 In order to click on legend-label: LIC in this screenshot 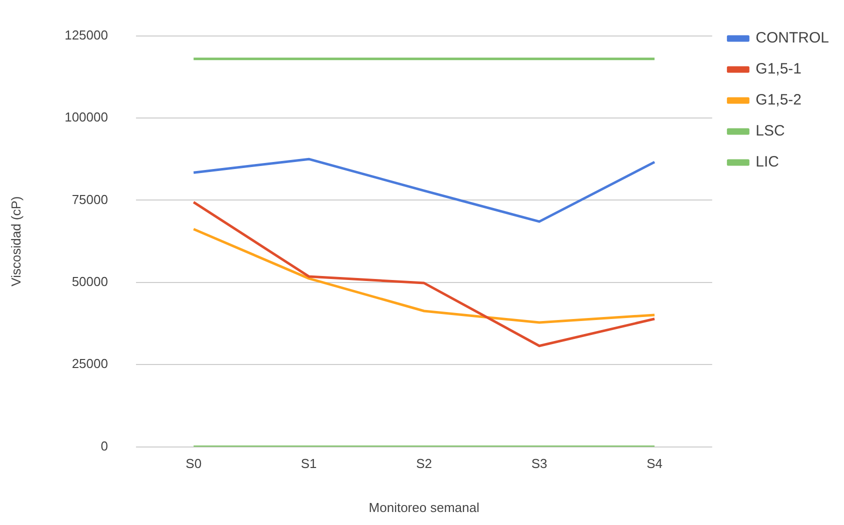, I will do `click(768, 162)`.